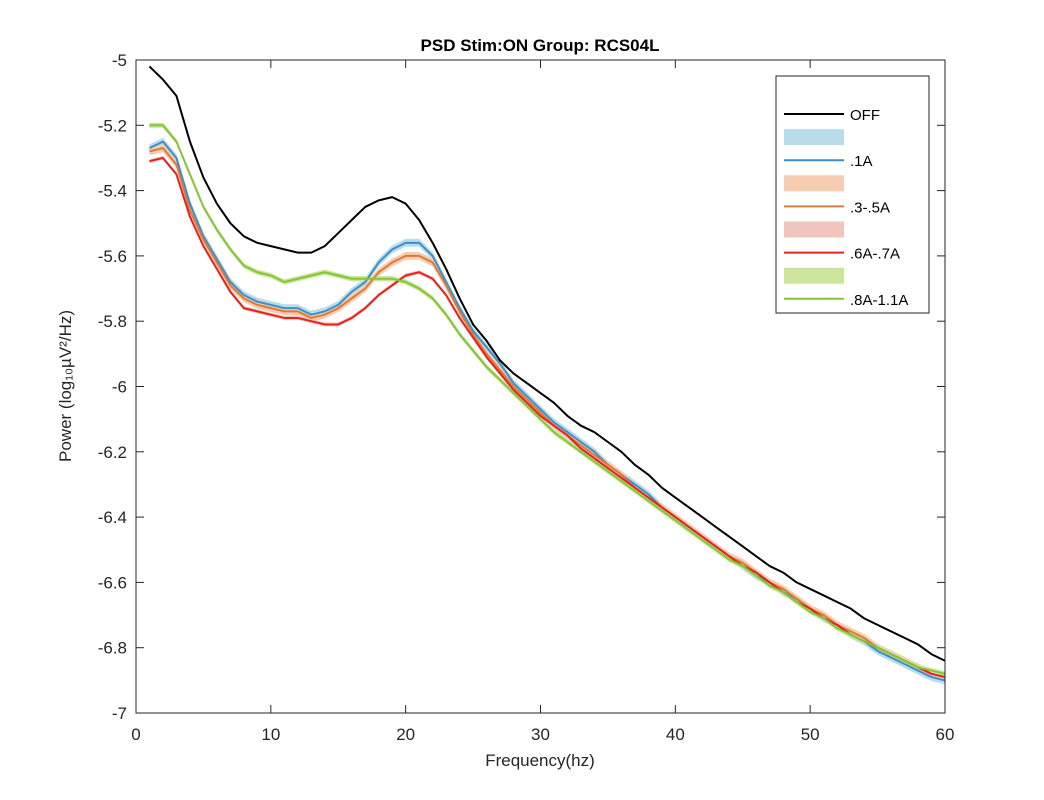  I want to click on legend-label: .8A-1.1A, so click(879, 300).